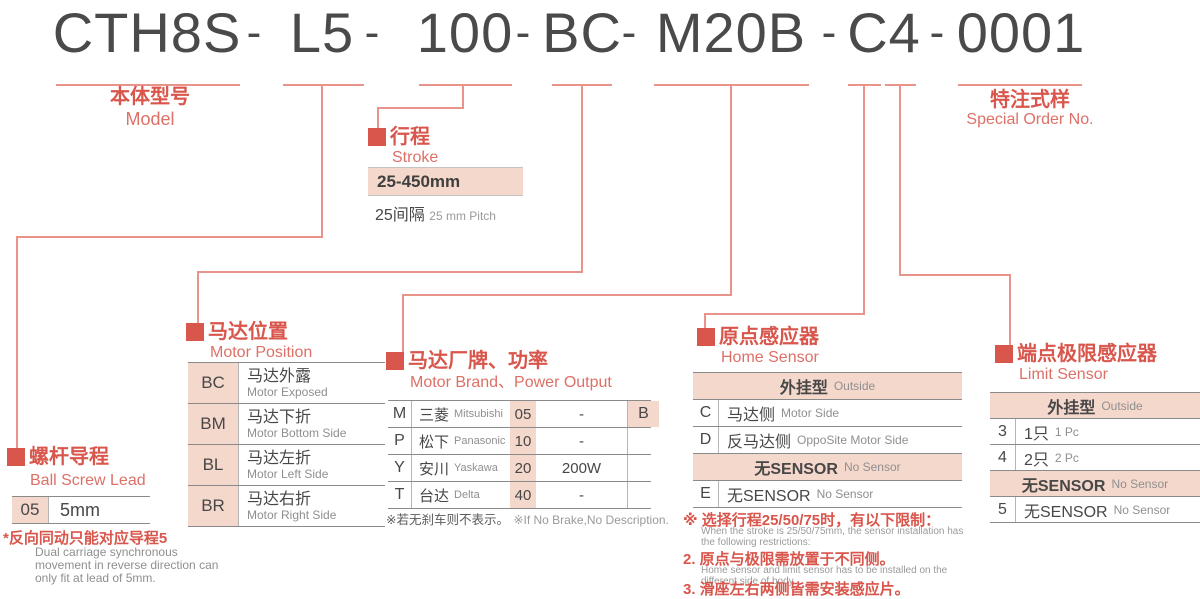 The height and width of the screenshot is (599, 1200). I want to click on underline-motor-brand, so click(731, 85).